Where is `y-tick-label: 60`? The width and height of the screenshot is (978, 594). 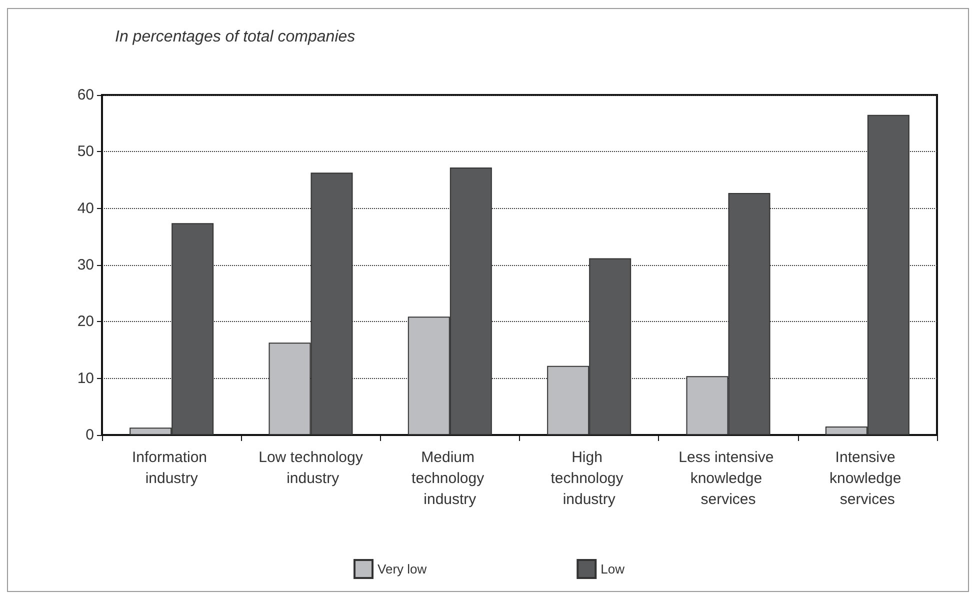 y-tick-label: 60 is located at coordinates (85, 95).